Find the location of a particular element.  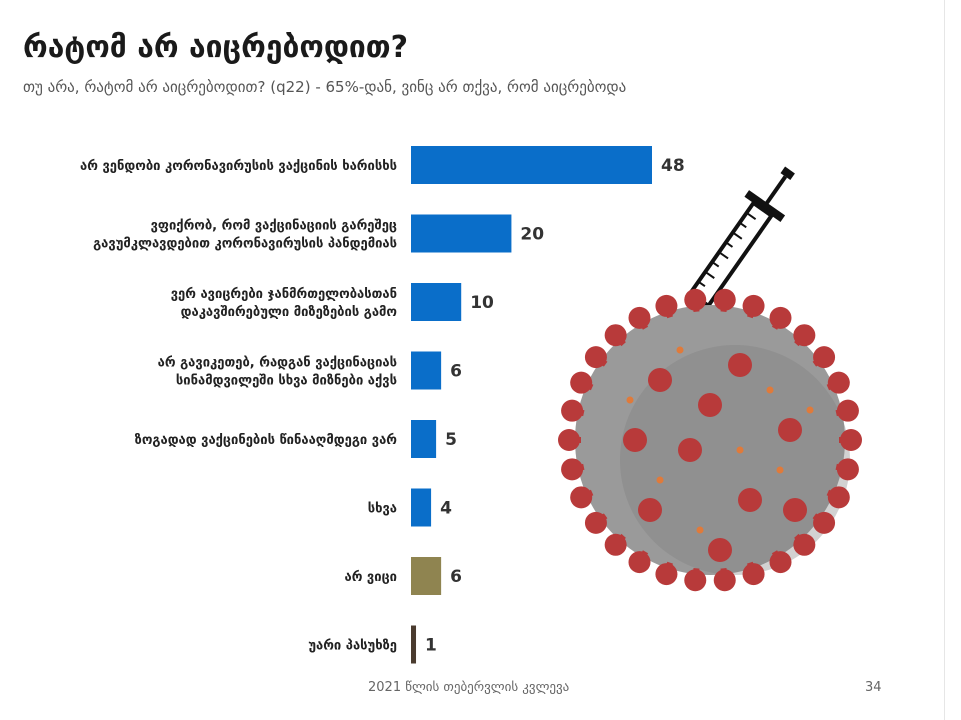

bar-value-label: 5 is located at coordinates (451, 440).